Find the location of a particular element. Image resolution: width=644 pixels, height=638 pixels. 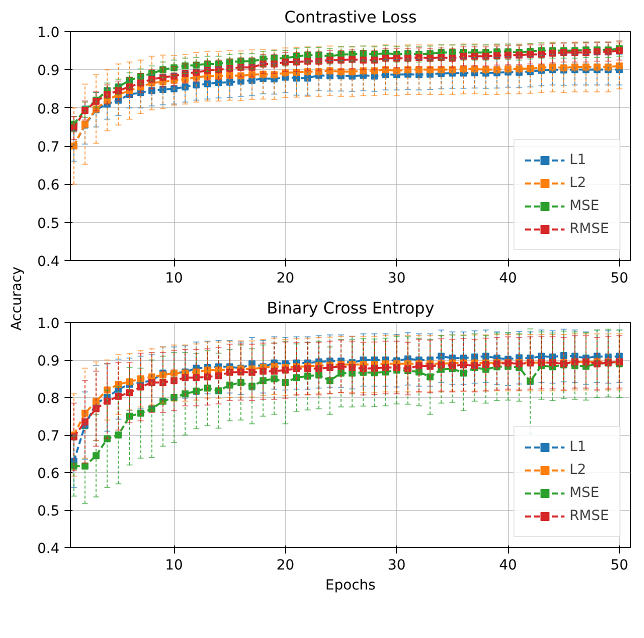

y-axis-title: Accuracy is located at coordinates (17, 298).